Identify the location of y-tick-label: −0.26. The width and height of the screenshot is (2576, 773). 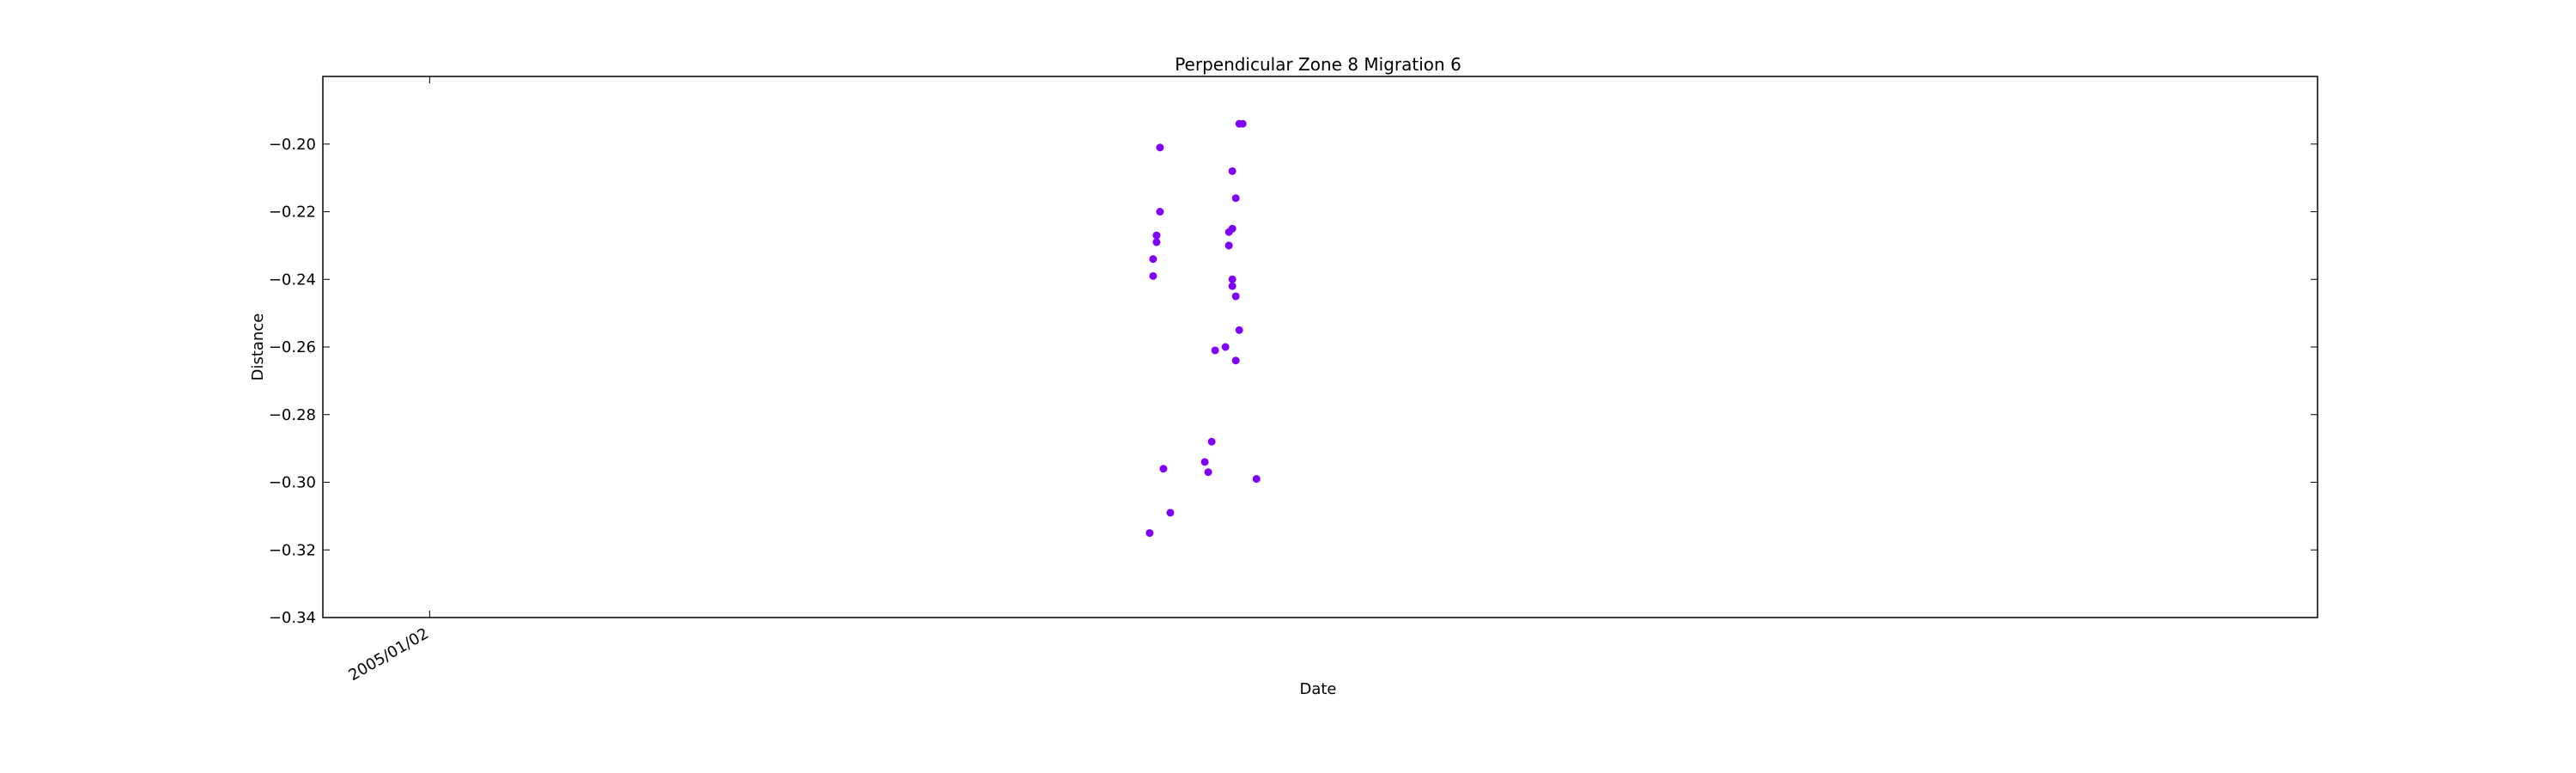
(292, 347).